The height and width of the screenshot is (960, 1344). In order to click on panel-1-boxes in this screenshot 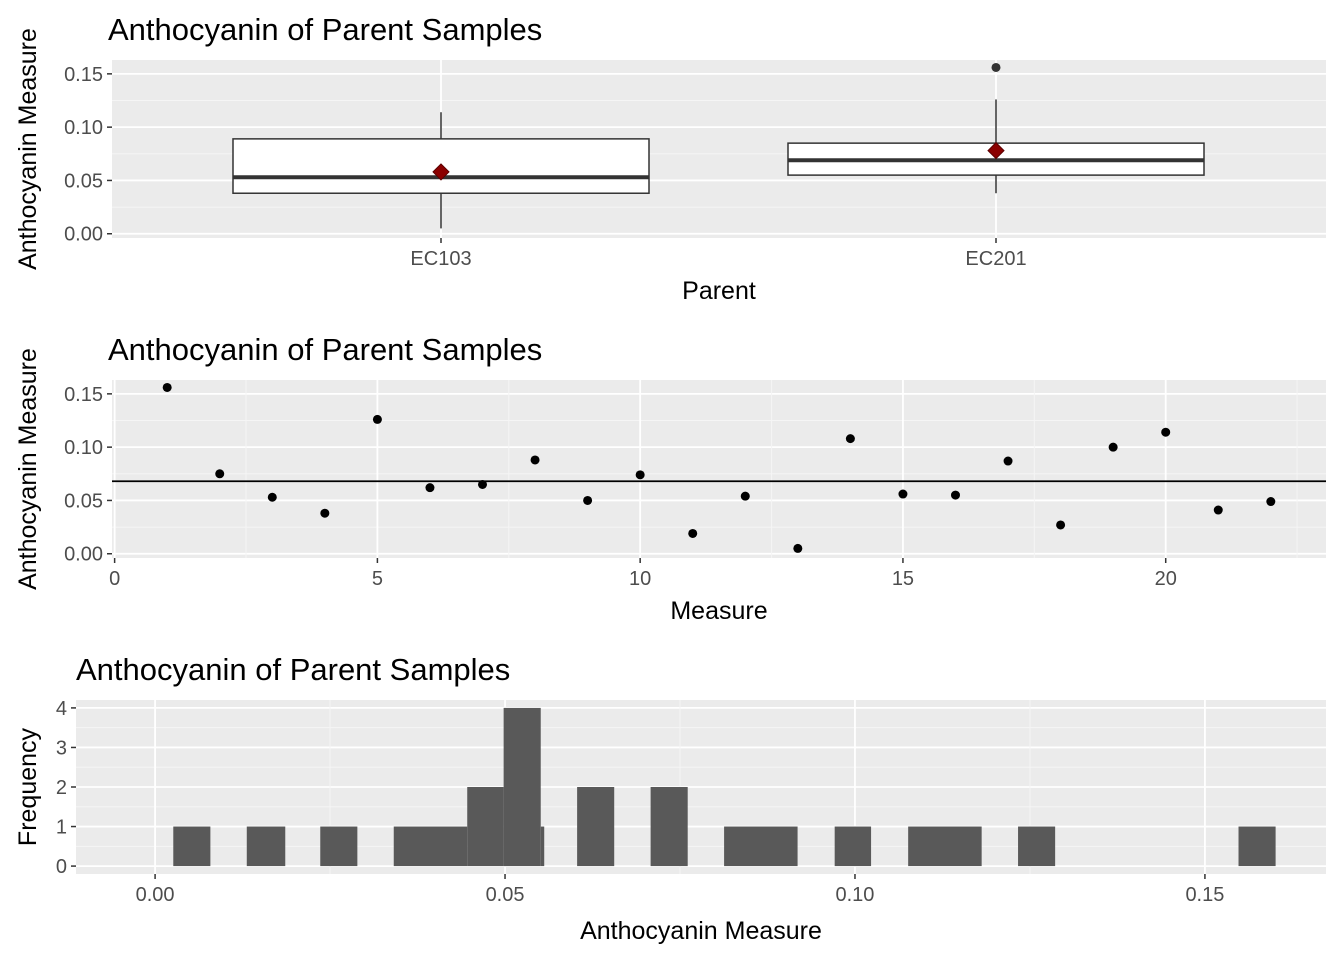, I will do `click(718, 145)`.